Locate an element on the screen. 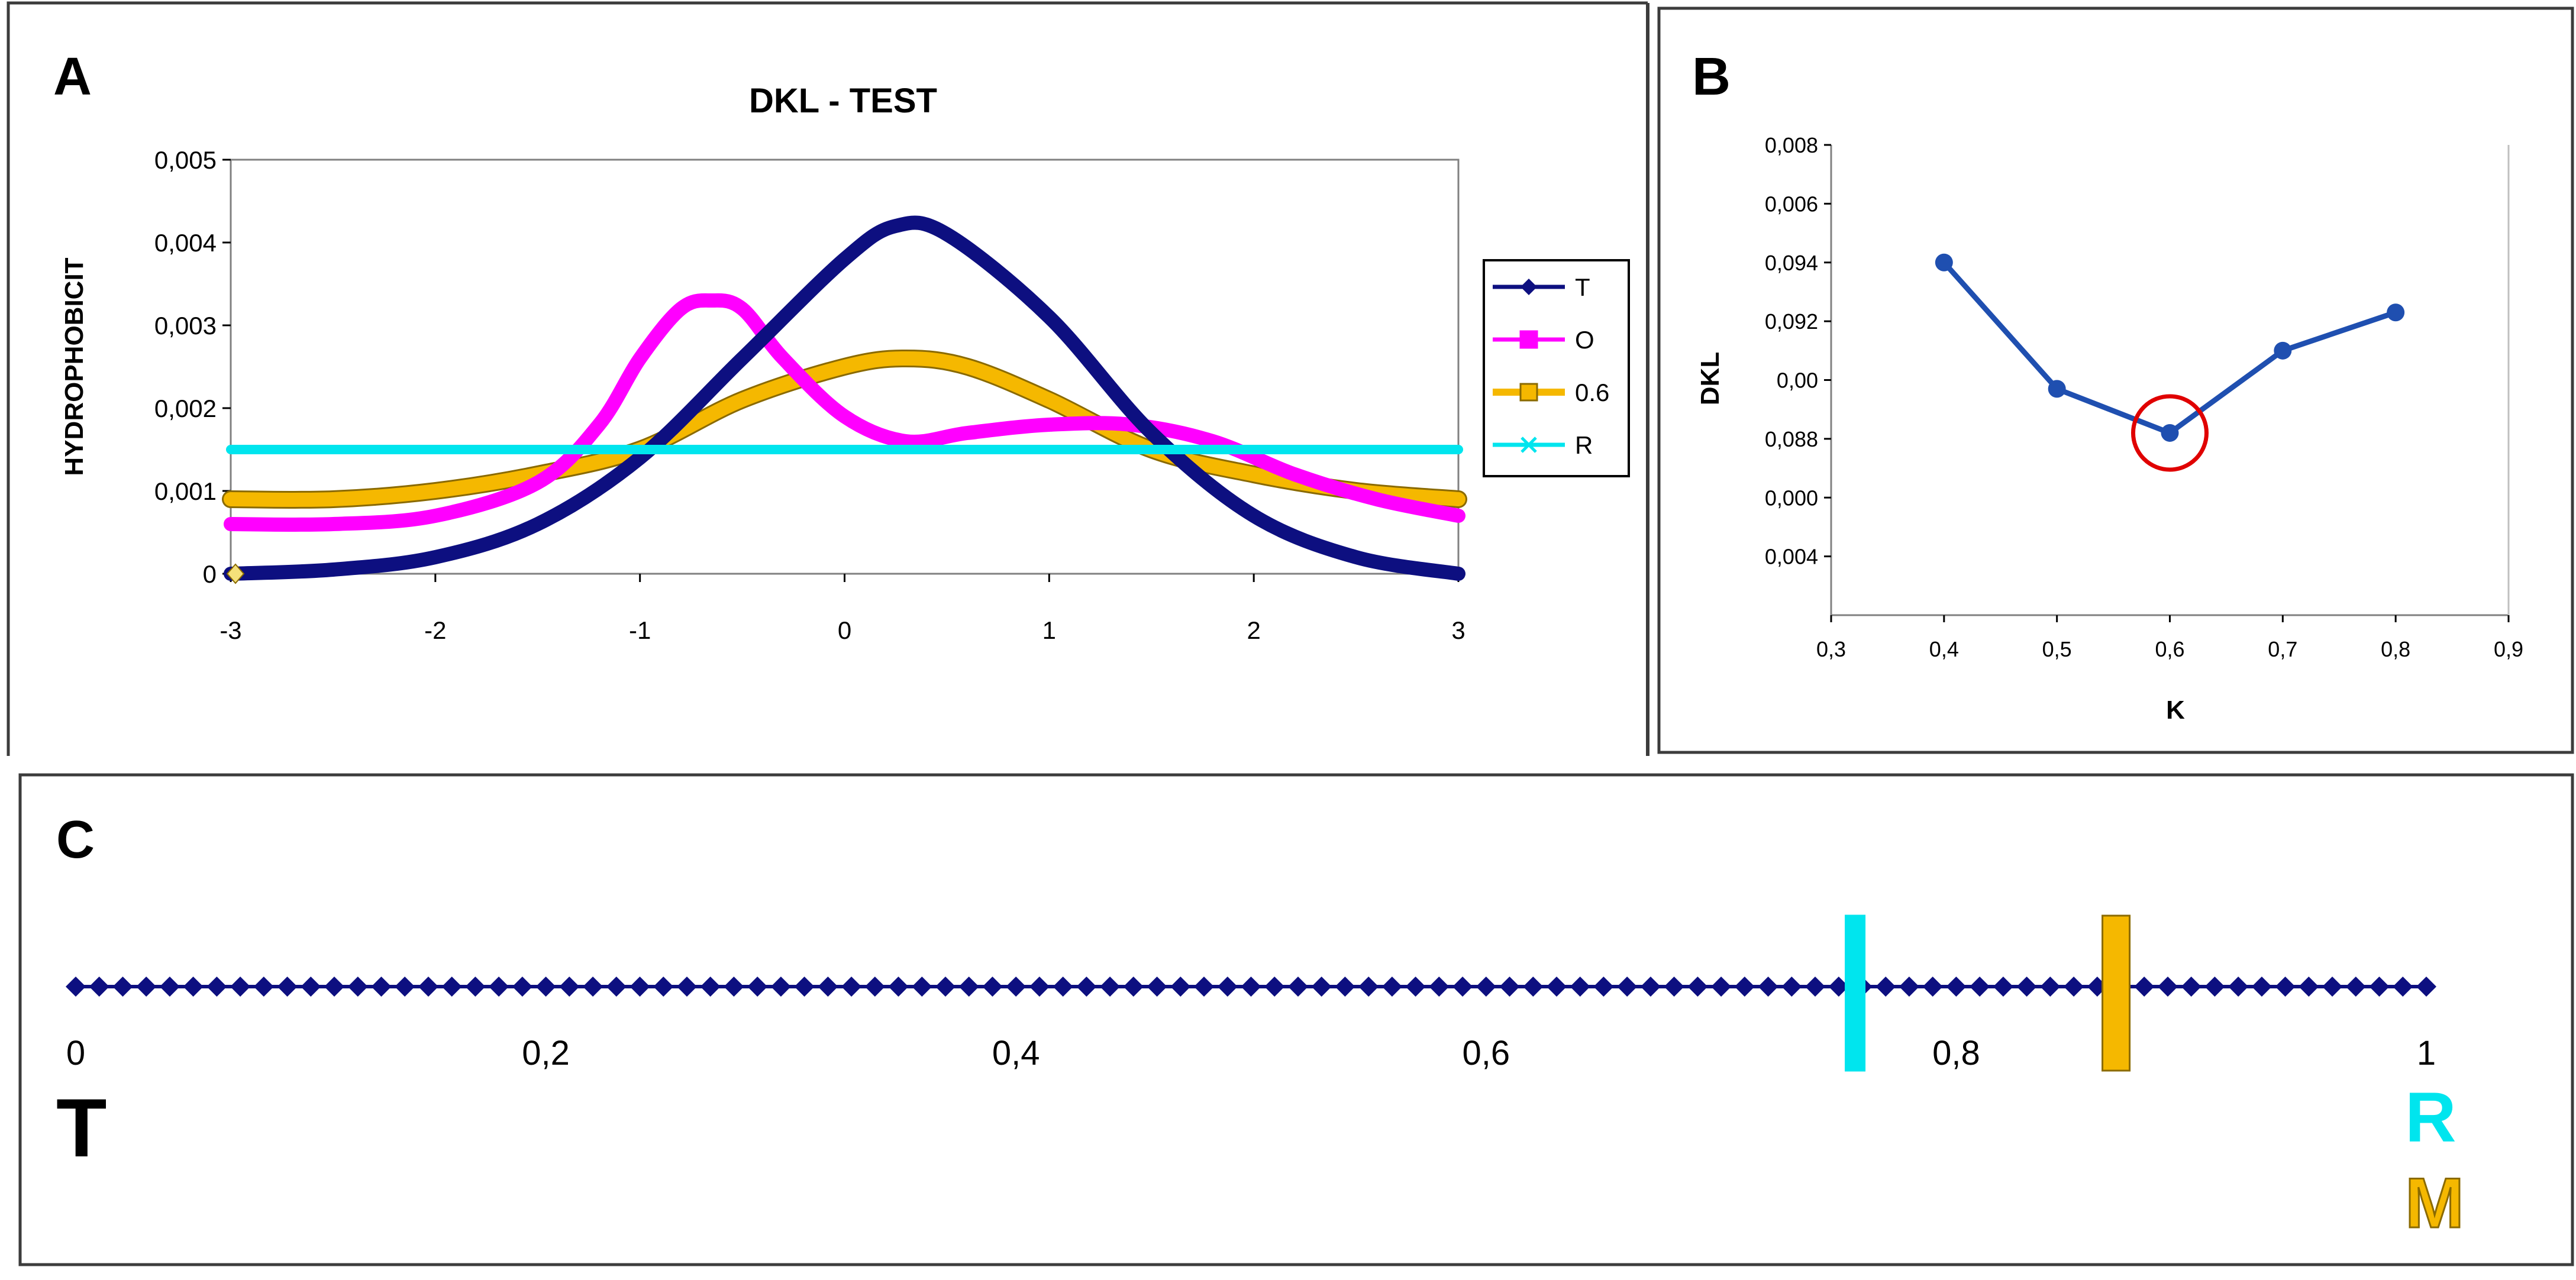  x-tick-label: -3 is located at coordinates (230, 630).